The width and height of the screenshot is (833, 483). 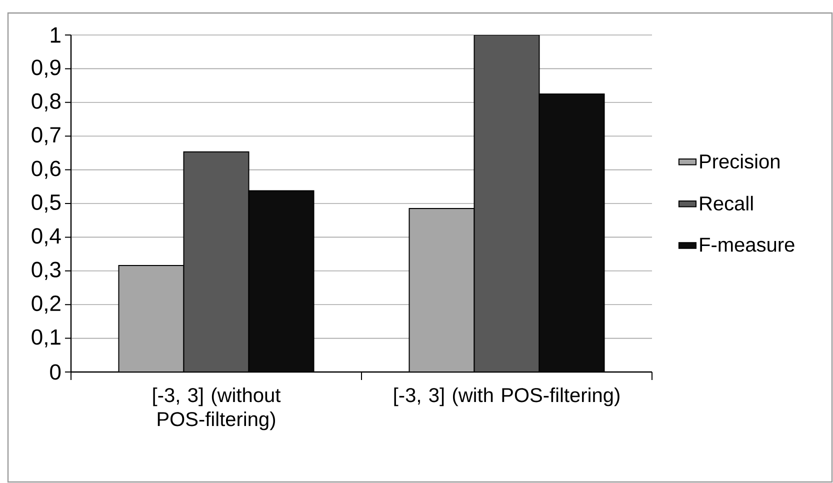 I want to click on legend-label: Precision, so click(x=740, y=161).